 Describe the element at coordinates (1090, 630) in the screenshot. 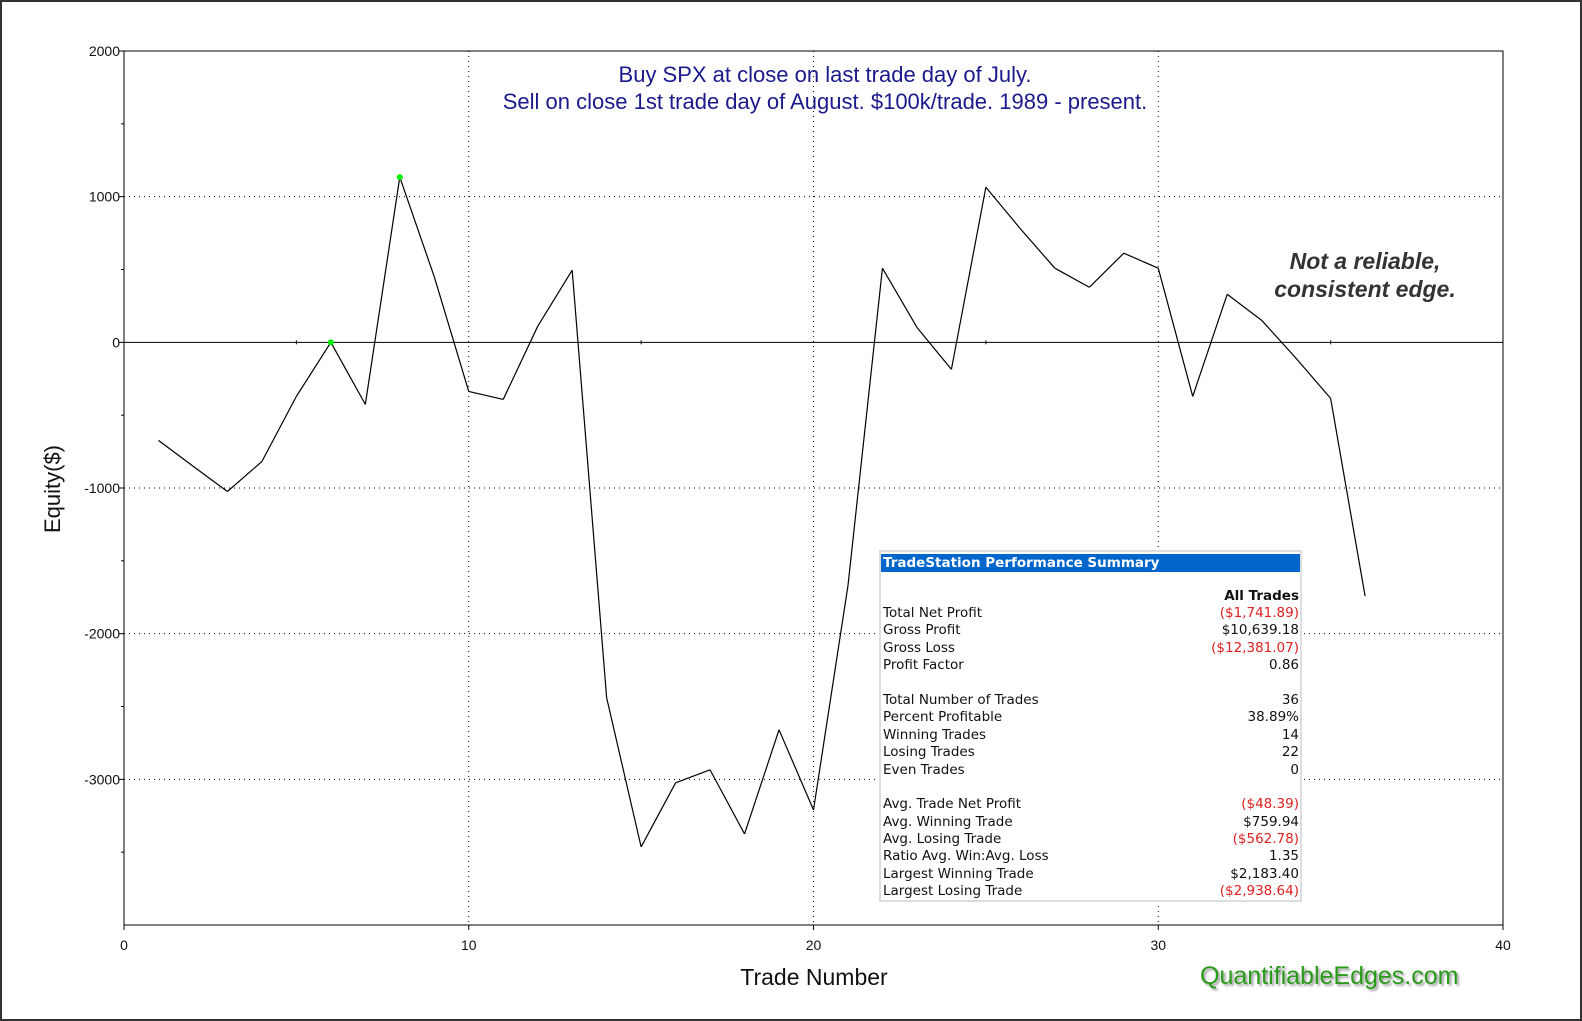

I see `summary-row: Gross Profit $10,639.18` at that location.